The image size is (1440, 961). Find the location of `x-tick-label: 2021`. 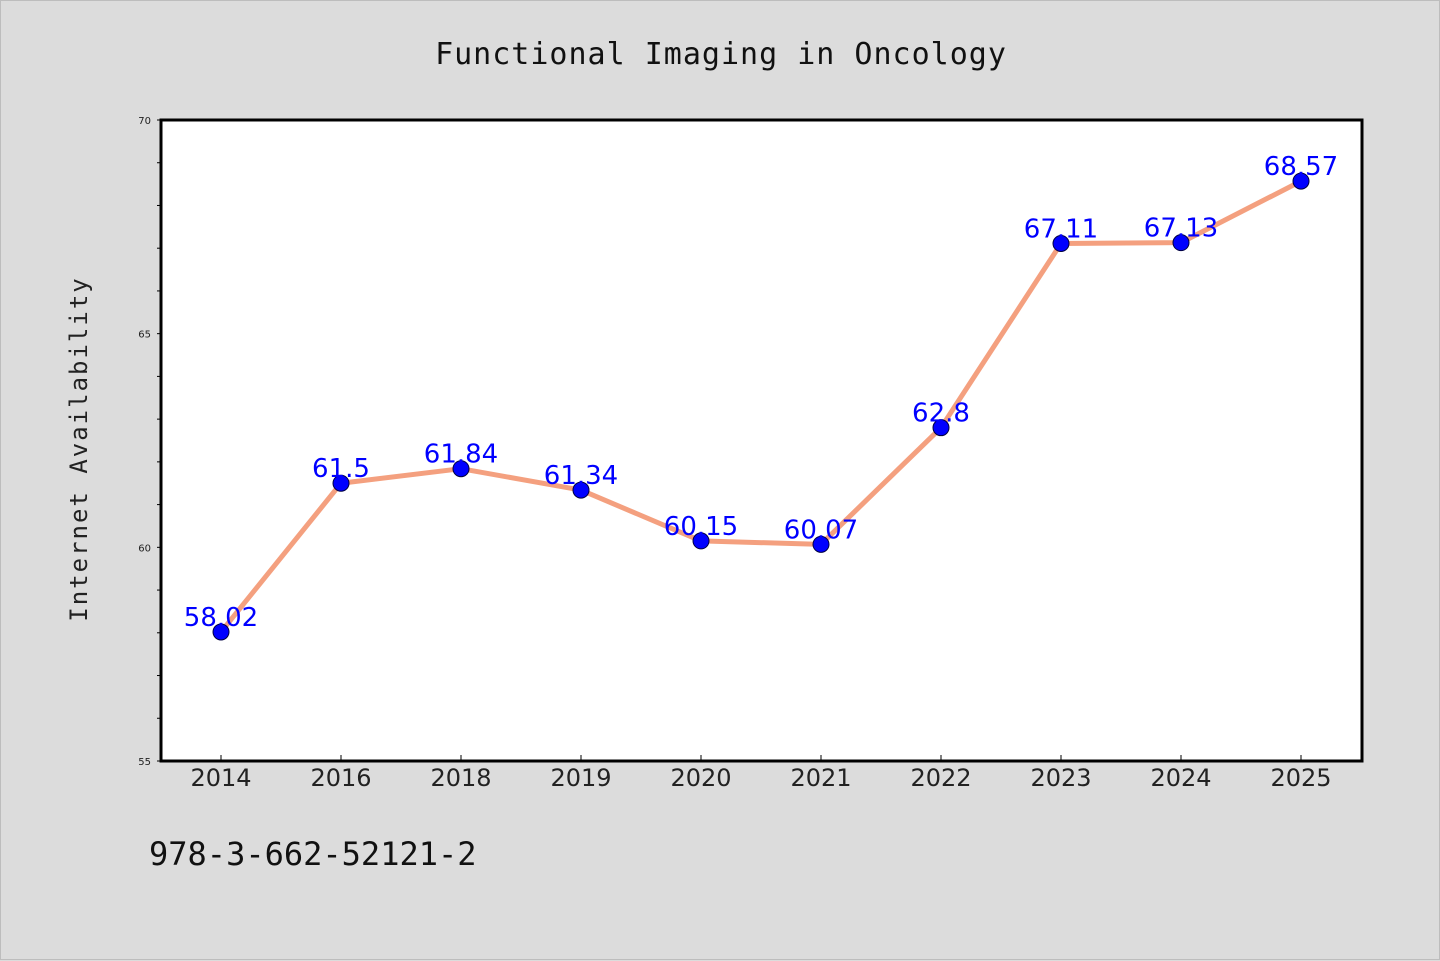

x-tick-label: 2021 is located at coordinates (820, 778).